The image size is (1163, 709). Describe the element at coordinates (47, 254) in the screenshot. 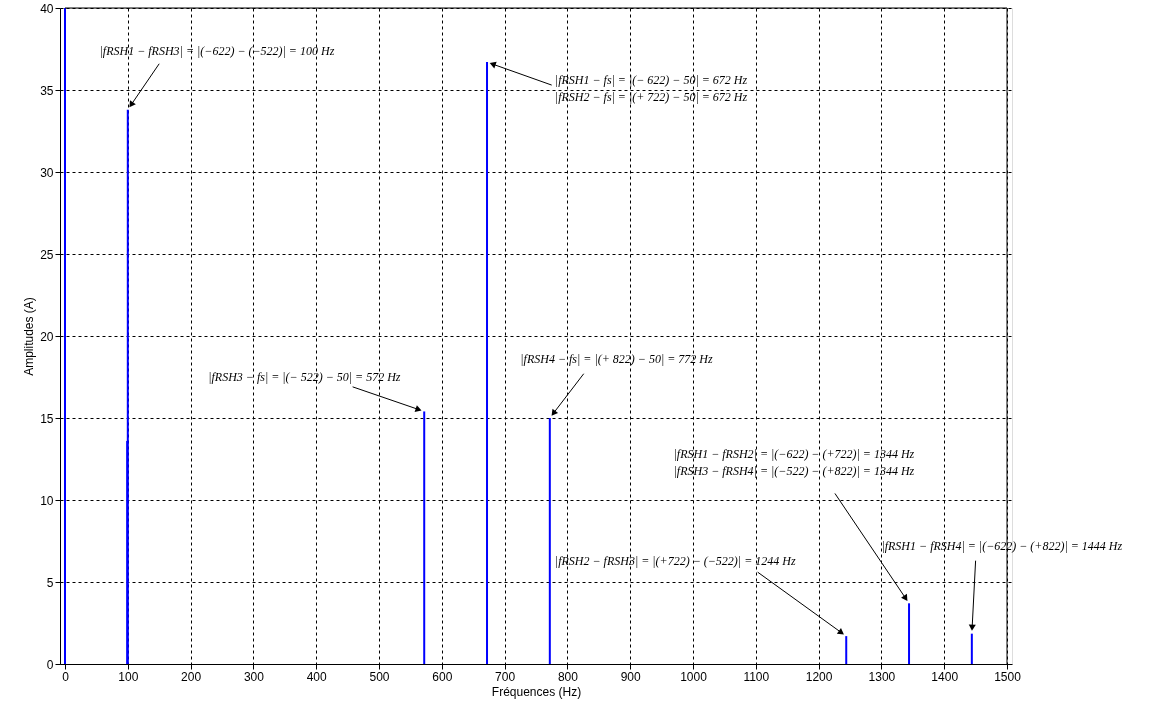

I see `y-tick-label: 25` at that location.